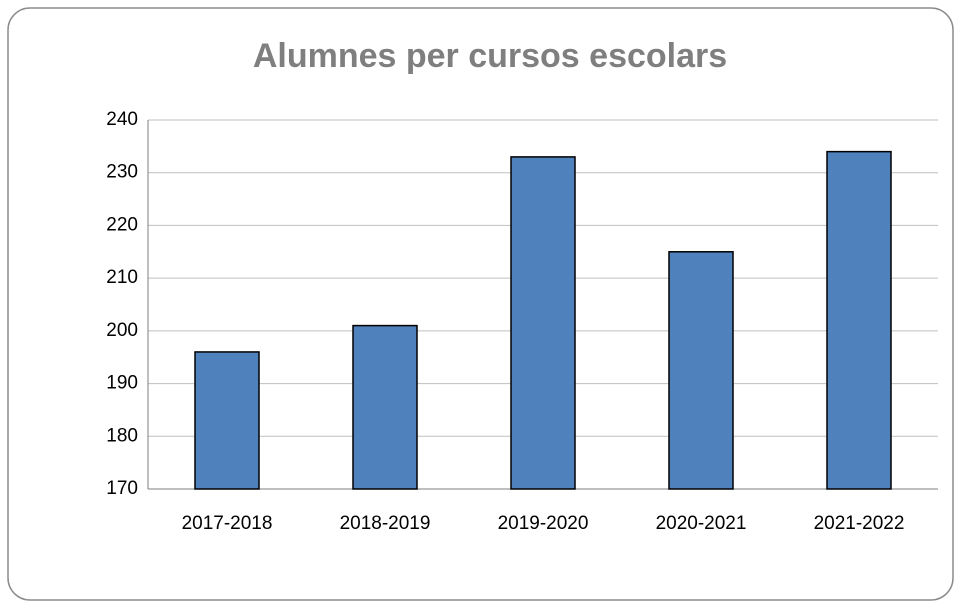 This screenshot has height=608, width=961. What do you see at coordinates (701, 523) in the screenshot?
I see `x-tick-label: 2020-2021` at bounding box center [701, 523].